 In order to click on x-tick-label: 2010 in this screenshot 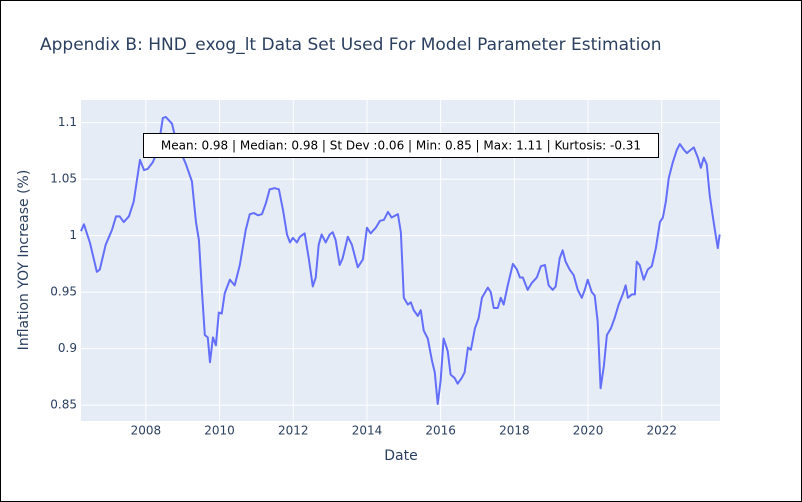, I will do `click(219, 431)`.